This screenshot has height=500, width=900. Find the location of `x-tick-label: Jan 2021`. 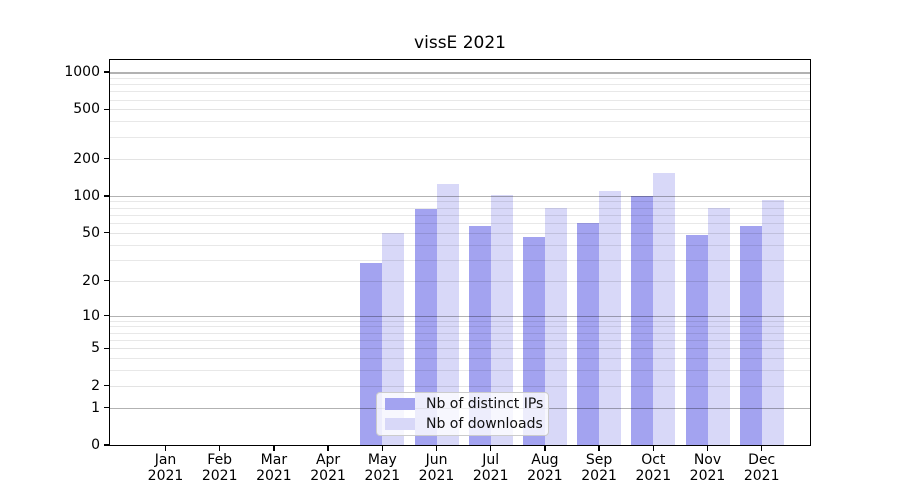

x-tick-label: Jan 2021 is located at coordinates (165, 468).